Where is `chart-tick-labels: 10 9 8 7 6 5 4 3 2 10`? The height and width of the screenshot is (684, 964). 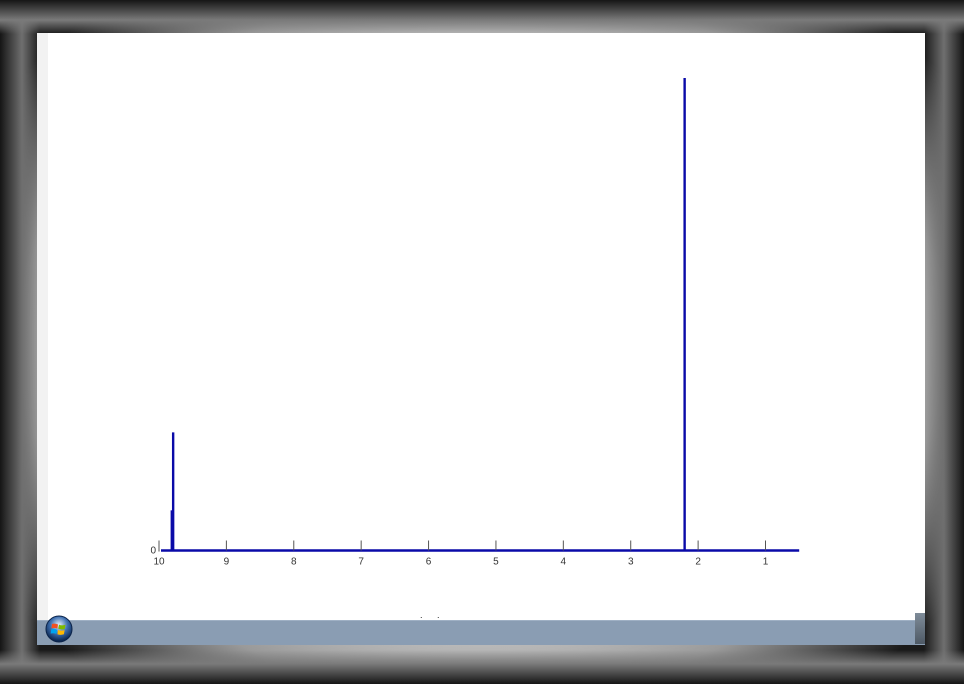 chart-tick-labels: 10 9 8 7 6 5 4 3 2 10 is located at coordinates (459, 557).